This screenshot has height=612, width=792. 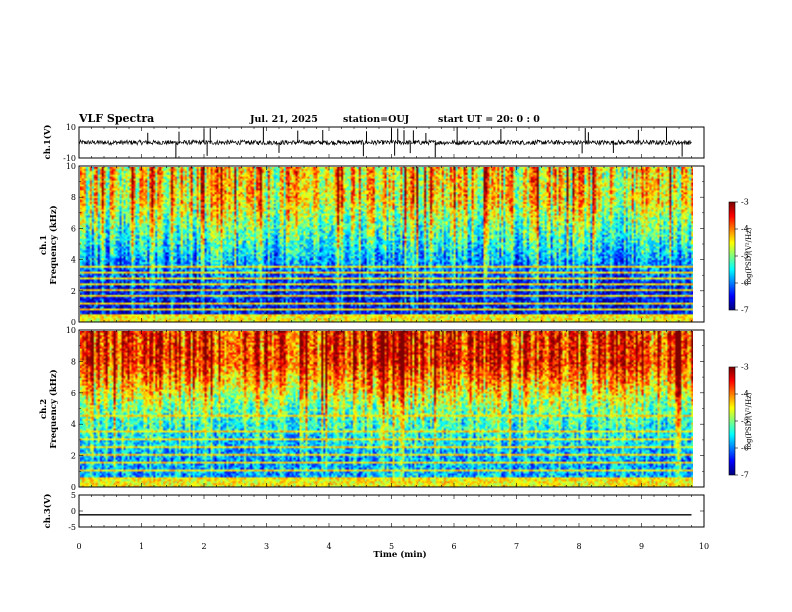 What do you see at coordinates (740, 256) in the screenshot?
I see `ch1-colorbar: log(PSD)(V²/Hz)` at bounding box center [740, 256].